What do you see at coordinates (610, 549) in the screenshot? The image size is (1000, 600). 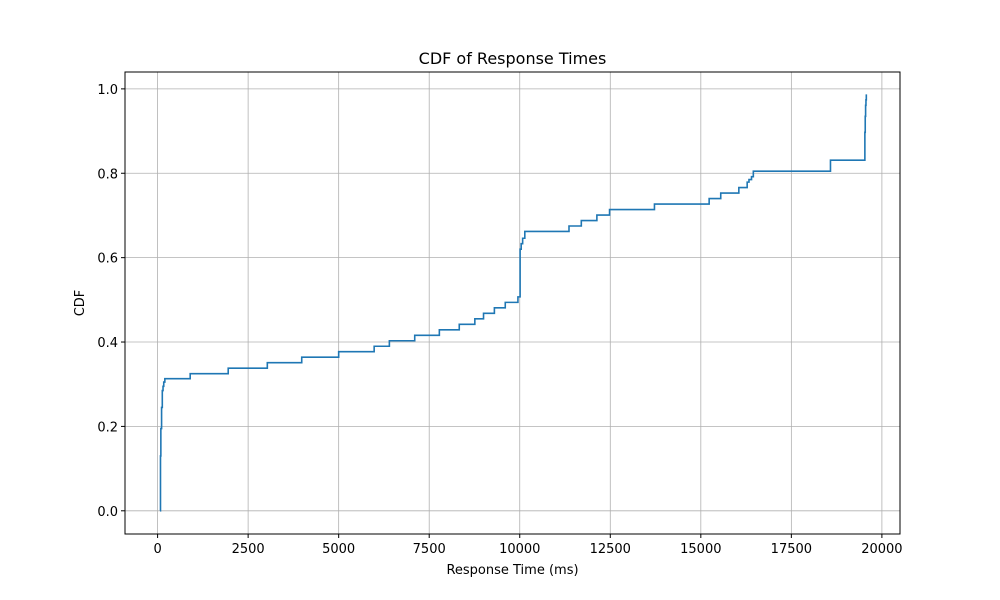 I see `x-tick-label: 12500` at bounding box center [610, 549].